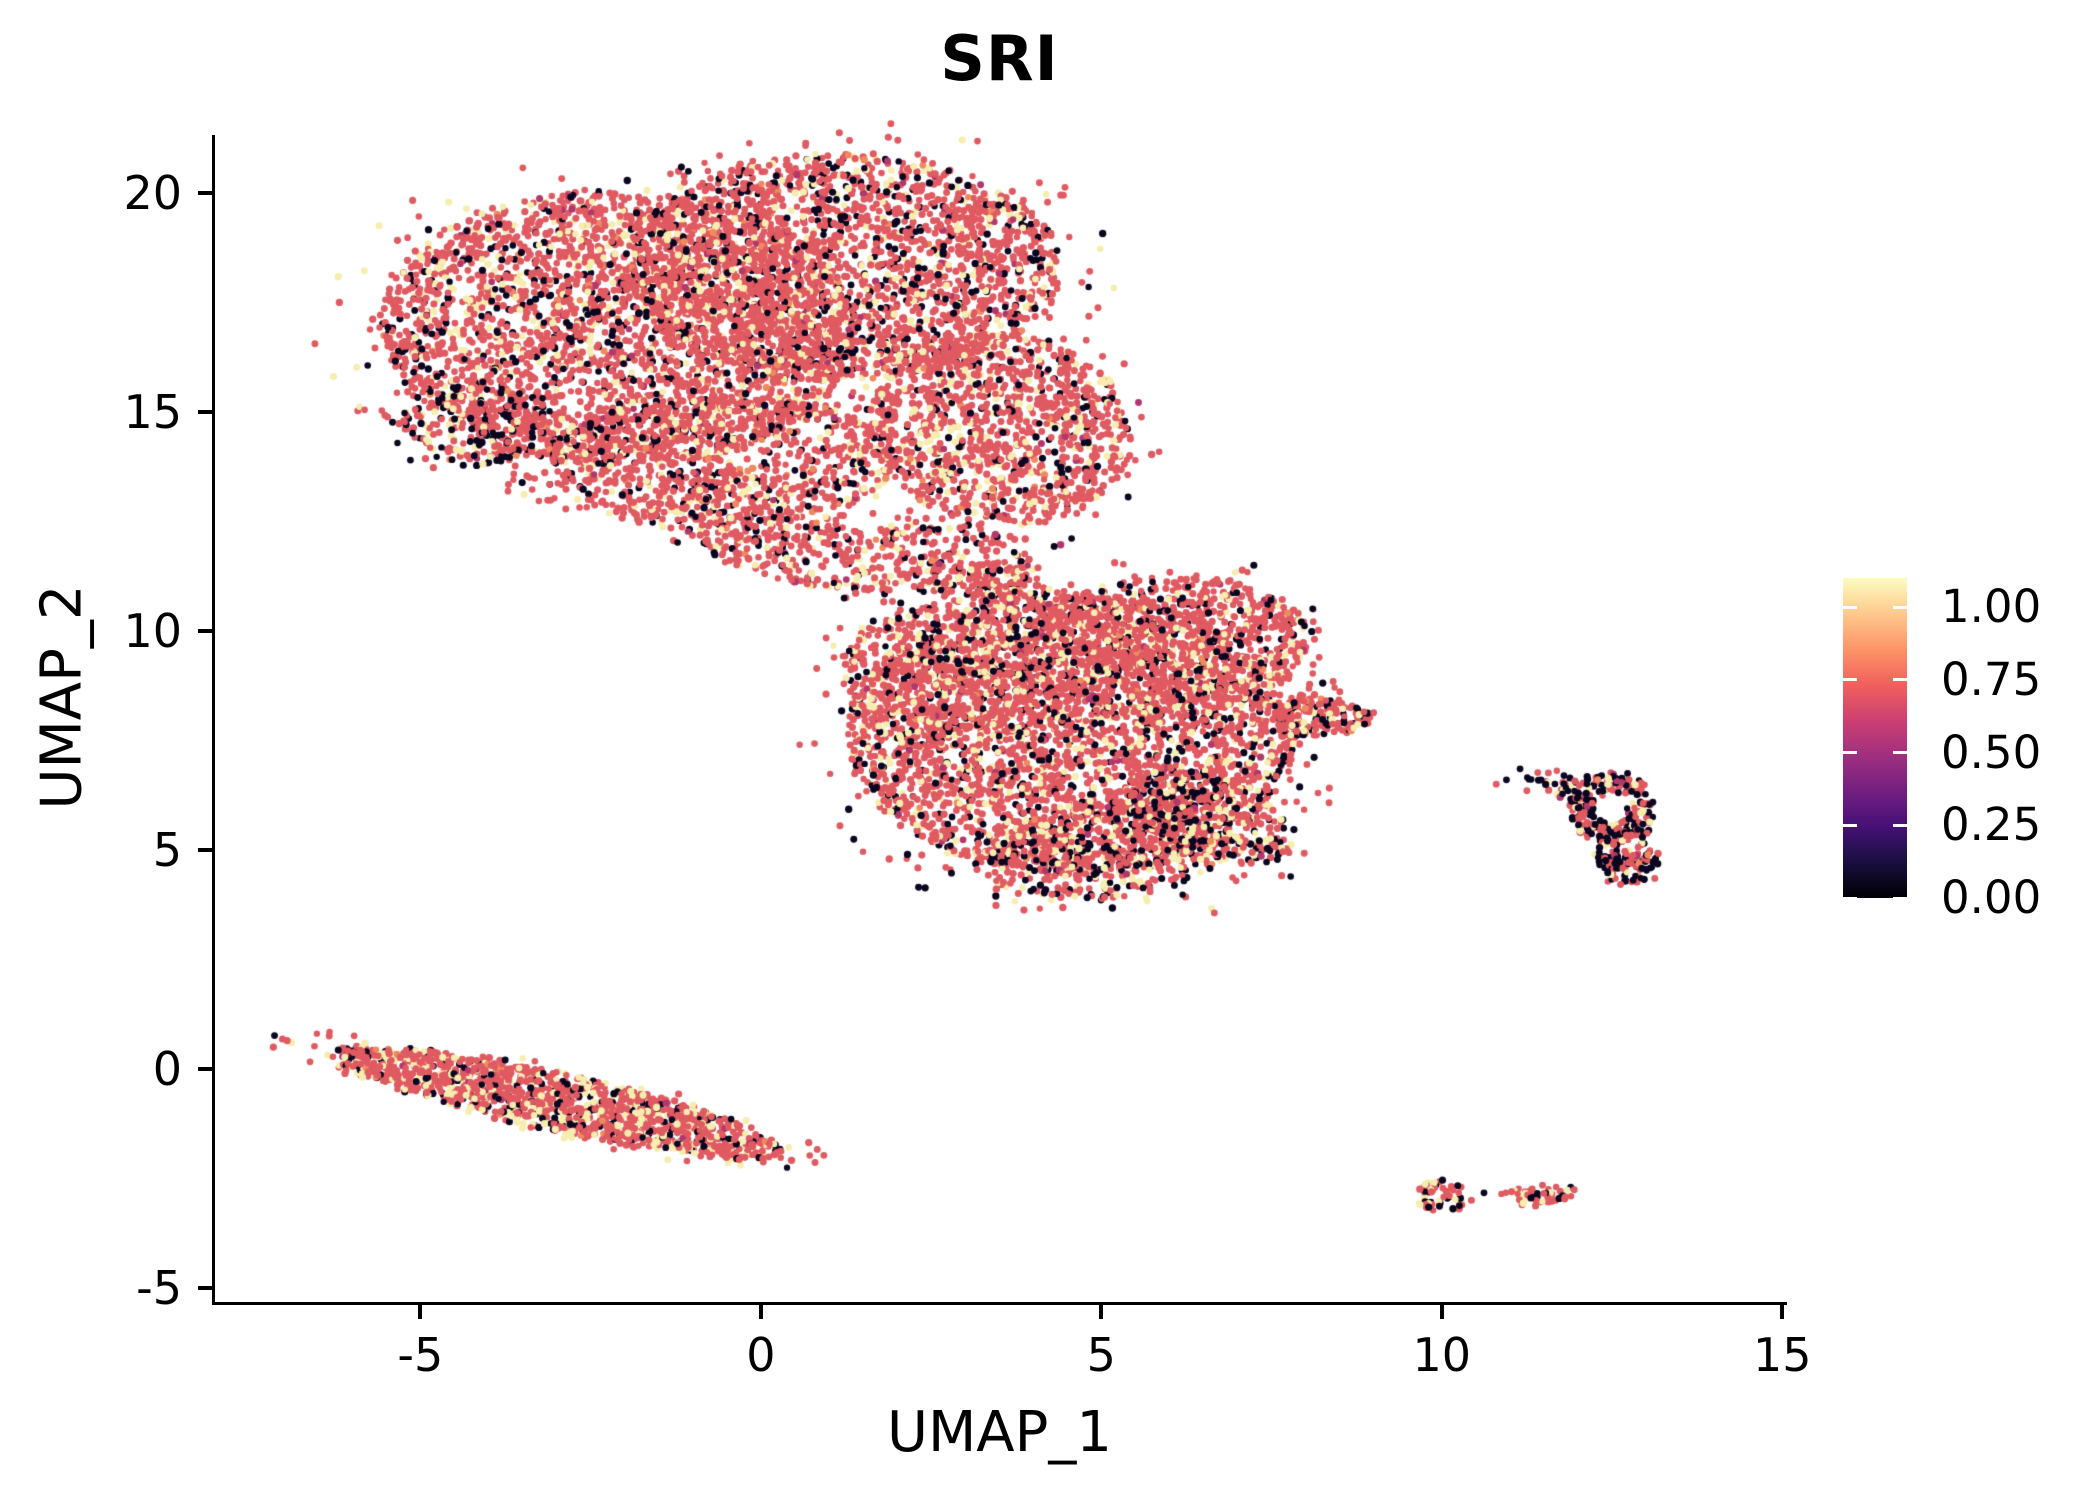 The height and width of the screenshot is (1500, 2100). Describe the element at coordinates (761, 1355) in the screenshot. I see `x-tick-label: 0` at that location.